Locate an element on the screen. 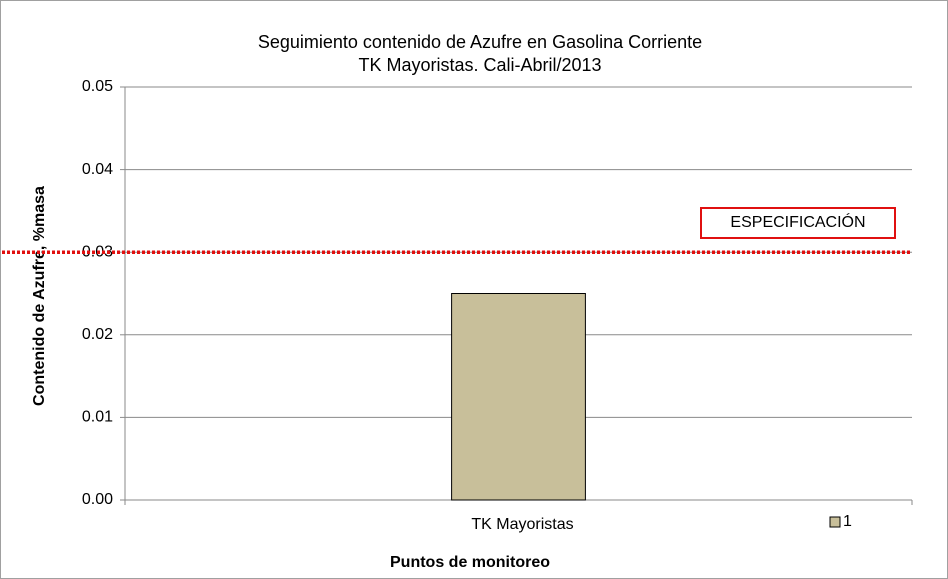 The width and height of the screenshot is (948, 579). y-tick-label: 0.00 is located at coordinates (97, 499).